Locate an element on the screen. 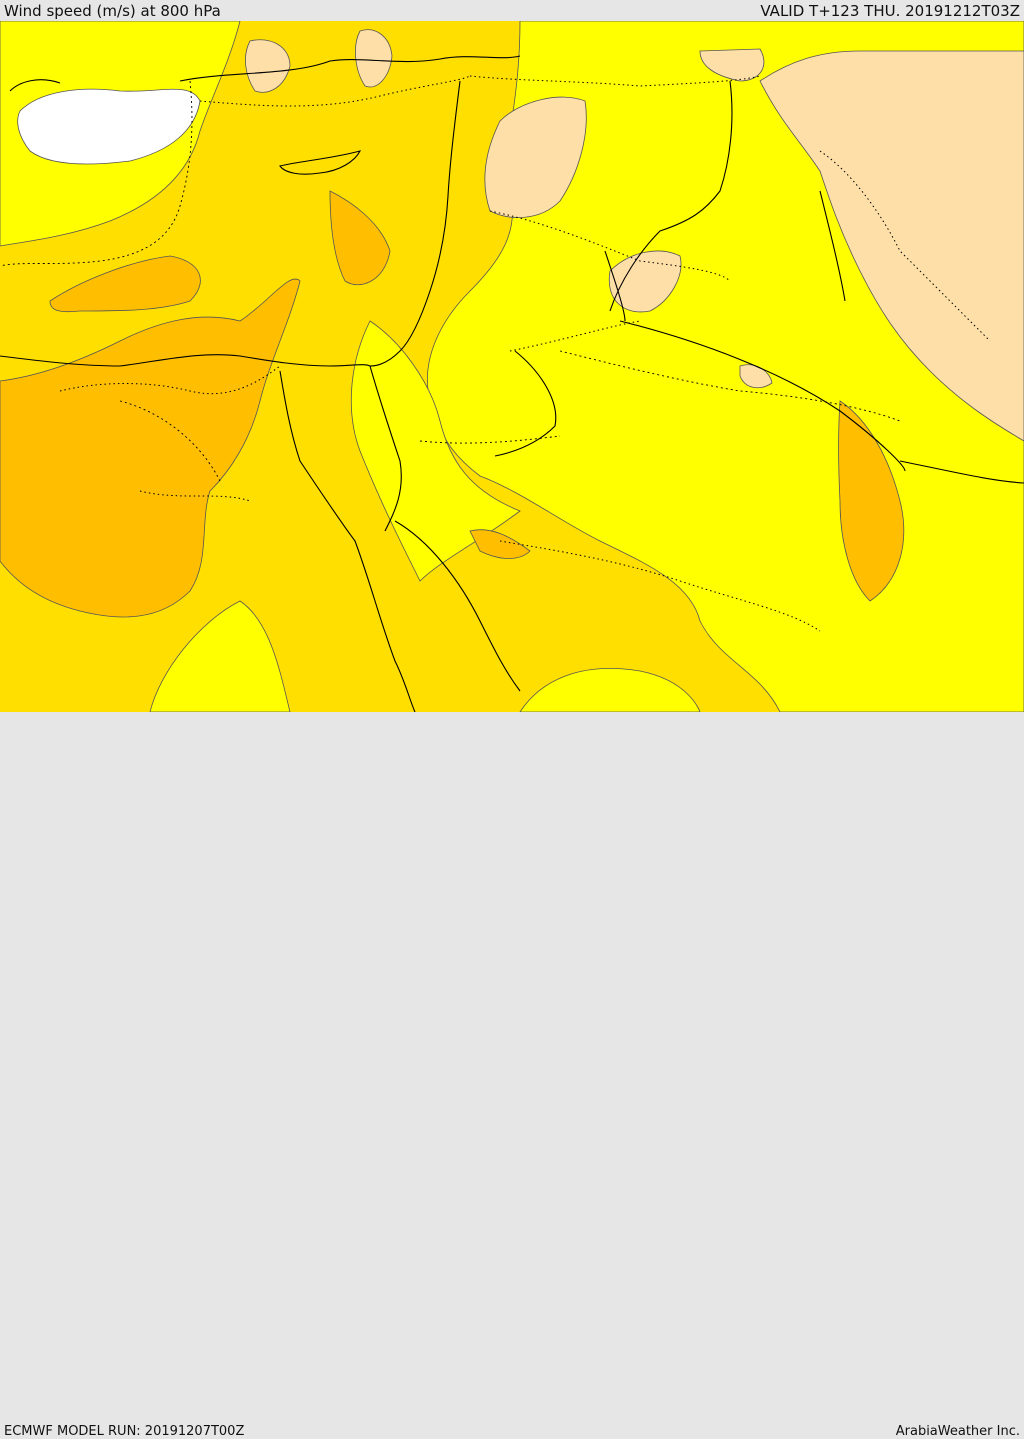  model-run: ECMWF MODEL RUN: 20191207T00Z is located at coordinates (124, 1431).